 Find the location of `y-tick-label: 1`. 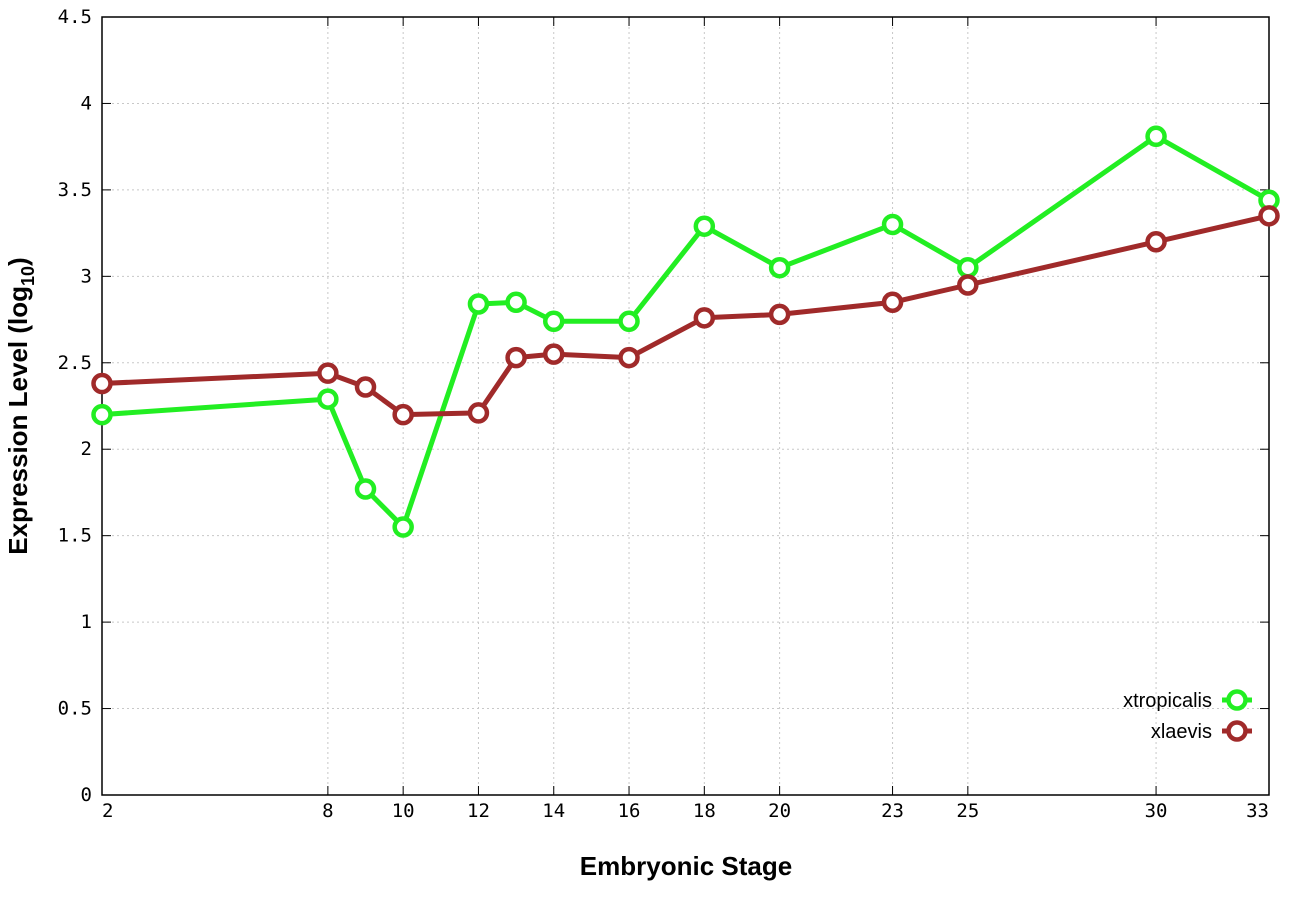

y-tick-label: 1 is located at coordinates (86, 622).